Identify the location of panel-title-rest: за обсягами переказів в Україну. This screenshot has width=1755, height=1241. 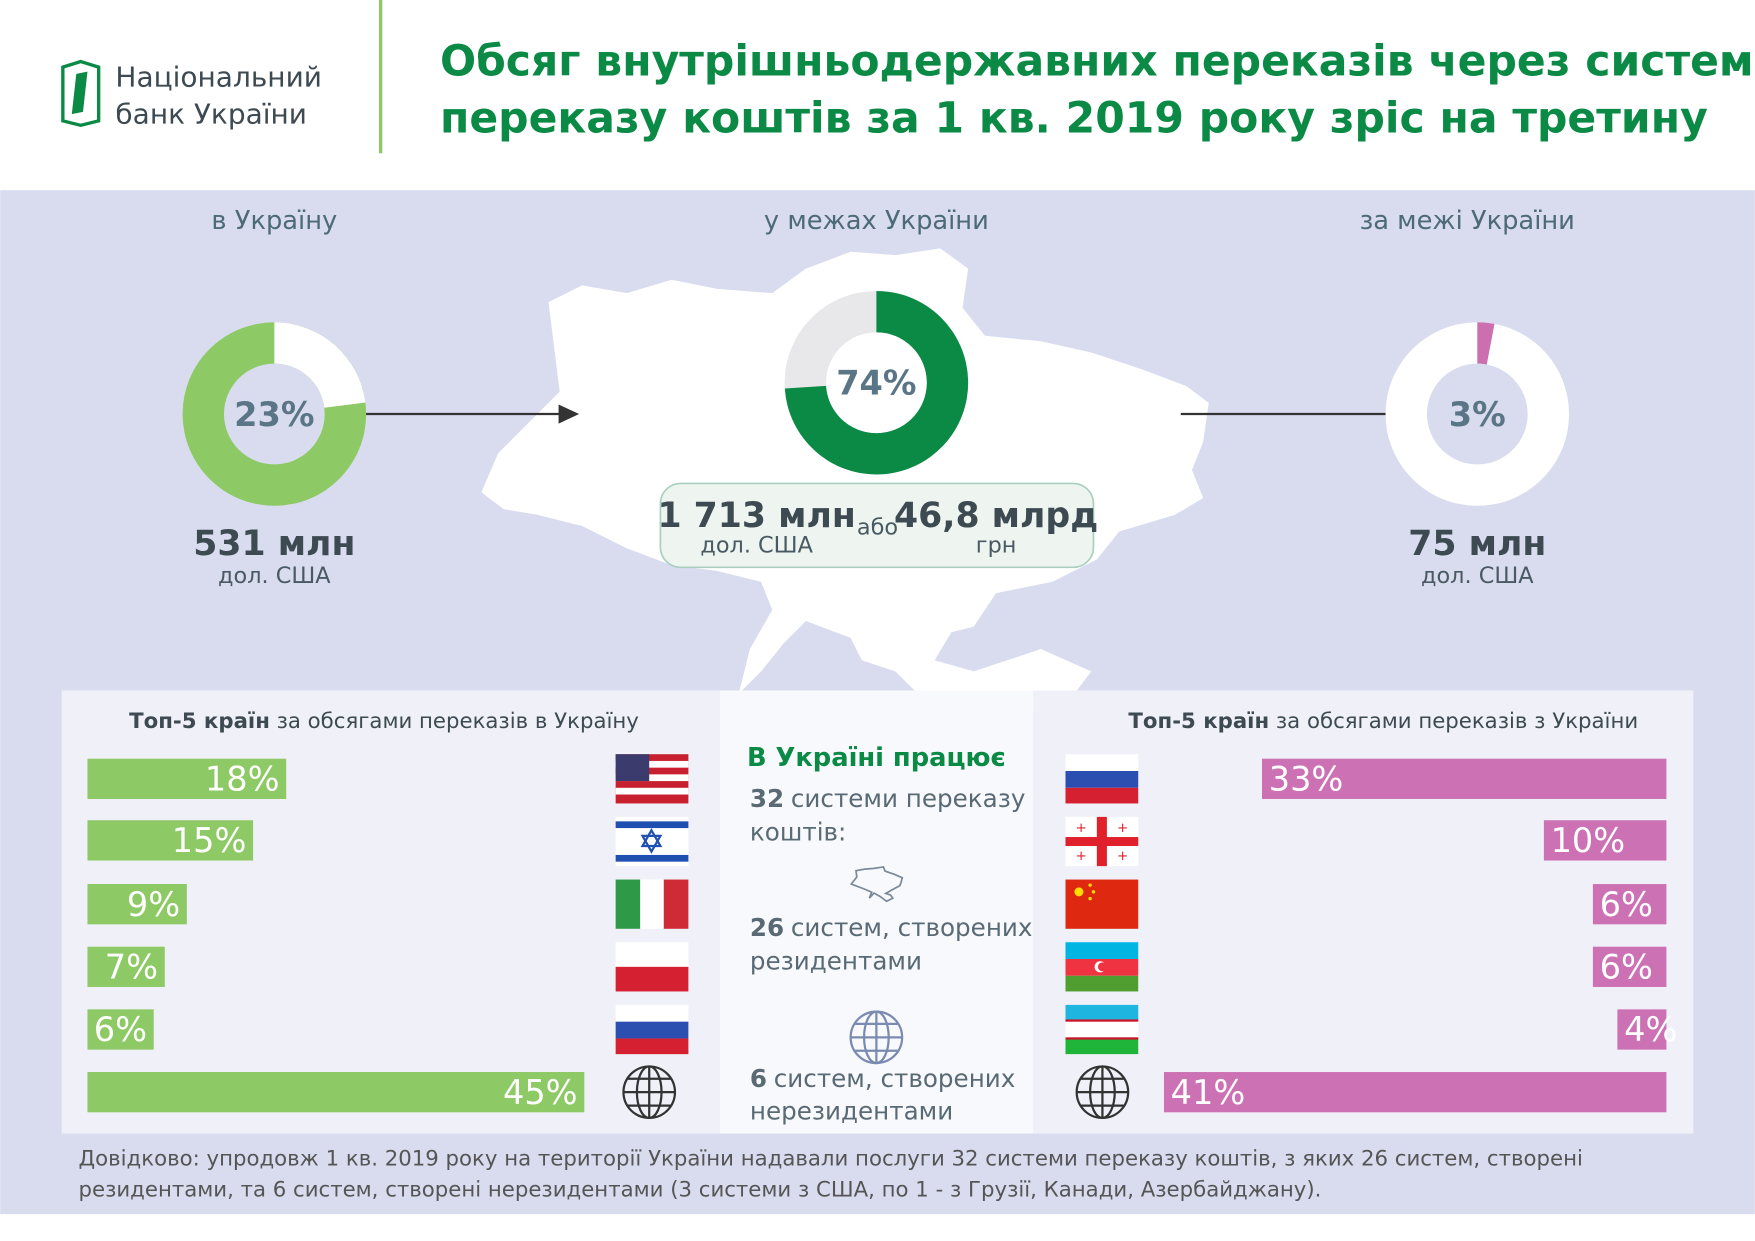
(458, 721).